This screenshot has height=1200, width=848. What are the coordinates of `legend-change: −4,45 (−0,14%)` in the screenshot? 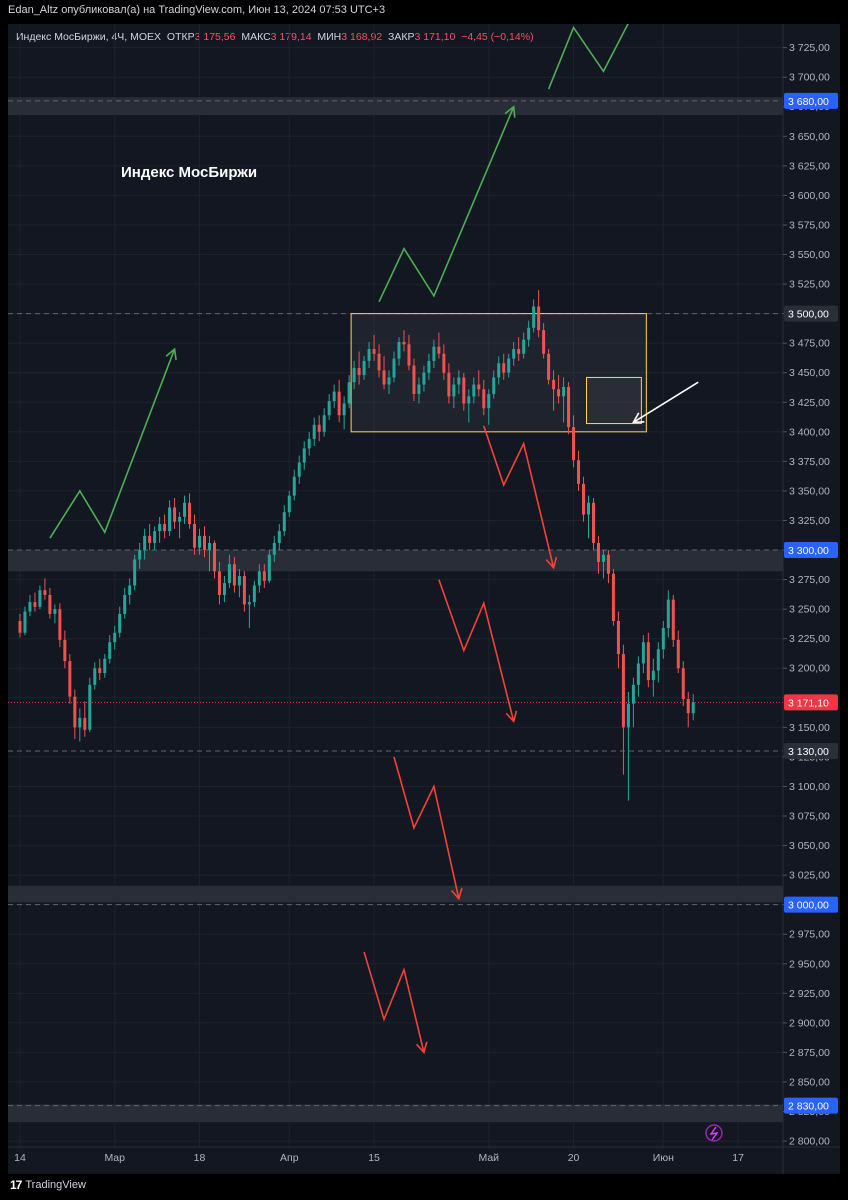 It's located at (497, 37).